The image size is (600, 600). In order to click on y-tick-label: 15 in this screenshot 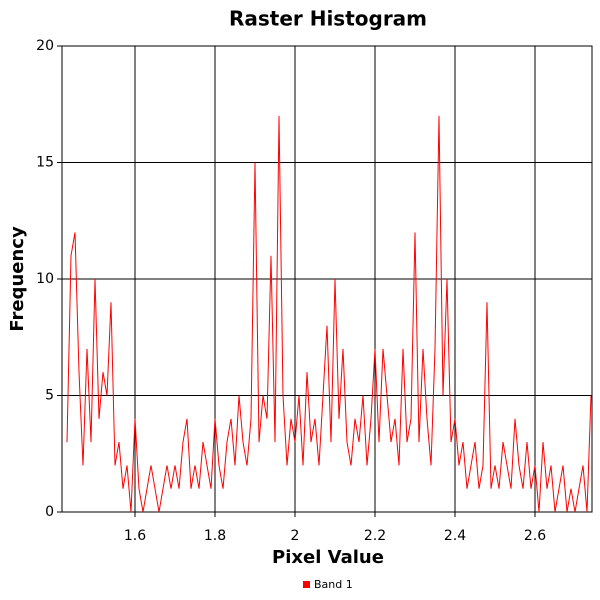, I will do `click(45, 163)`.